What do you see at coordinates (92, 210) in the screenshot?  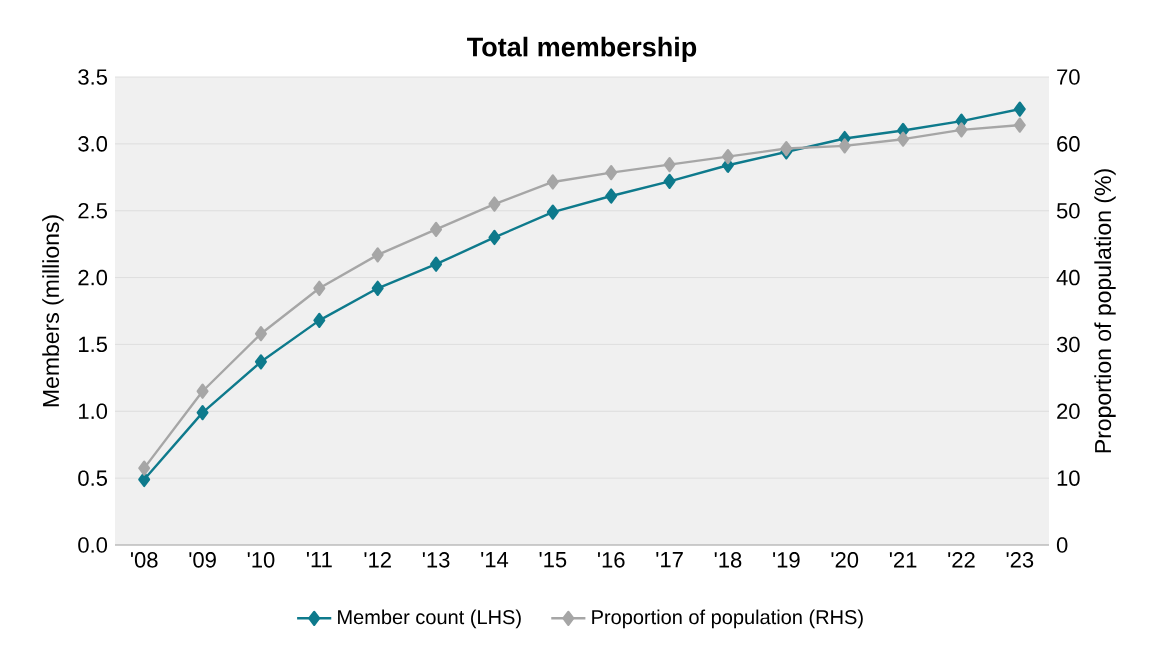 I see `y-tick-label: 2.5` at bounding box center [92, 210].